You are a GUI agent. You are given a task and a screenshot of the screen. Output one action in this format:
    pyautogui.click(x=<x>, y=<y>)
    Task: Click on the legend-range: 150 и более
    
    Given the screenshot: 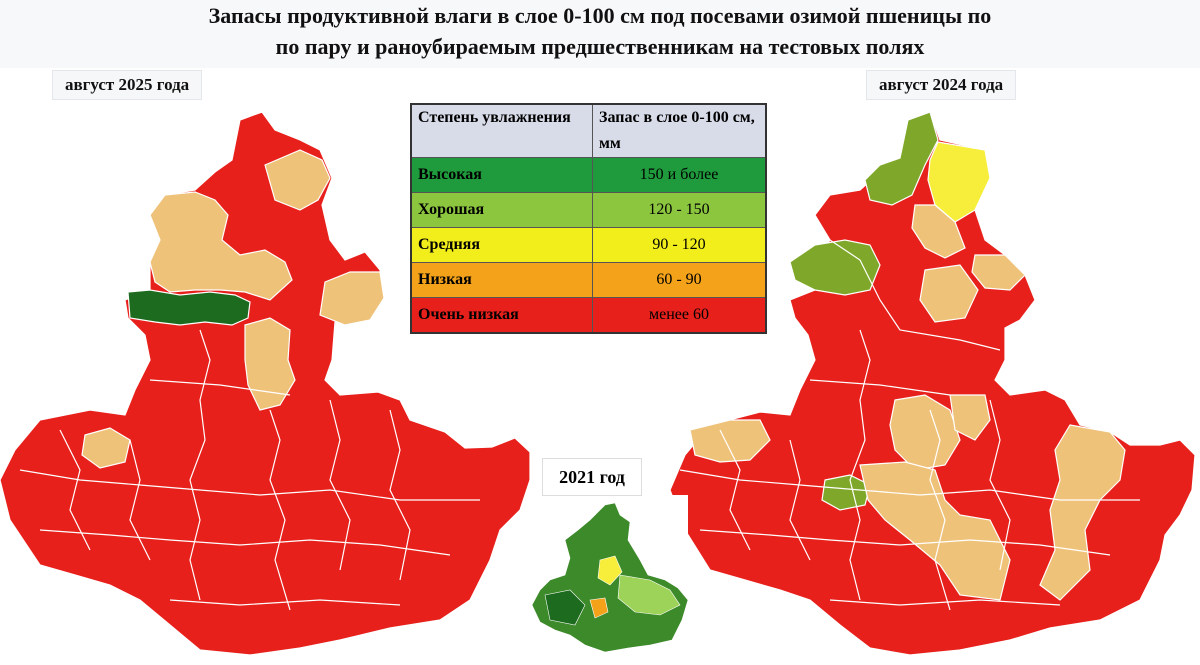 What is the action you would take?
    pyautogui.click(x=679, y=175)
    